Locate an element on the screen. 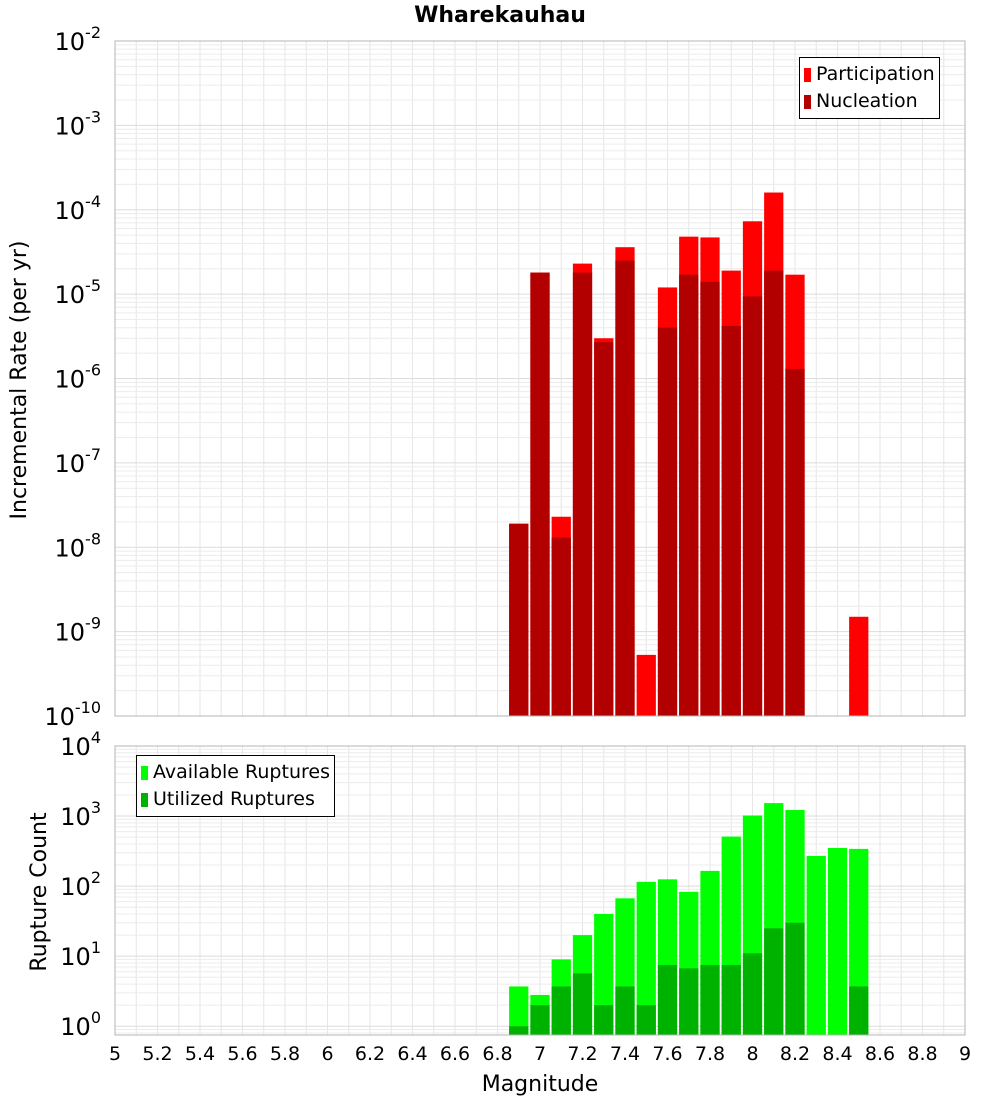 This screenshot has height=1100, width=1000. count-x-tick-label: 8.2 is located at coordinates (795, 1054).